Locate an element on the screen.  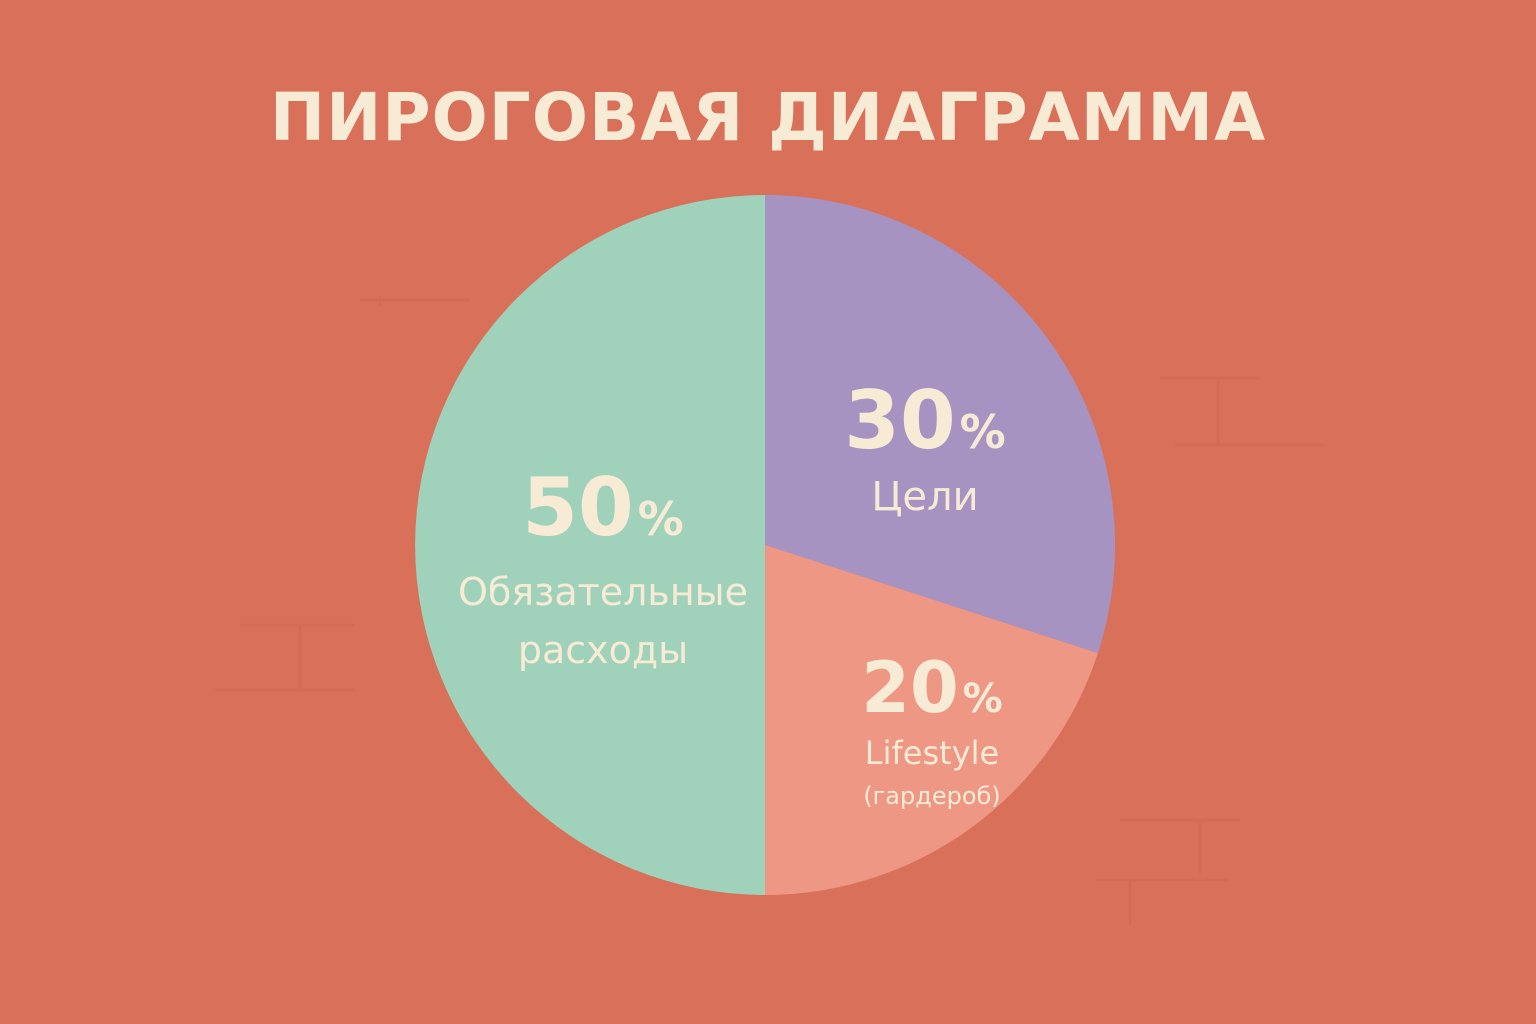
slice-label-group-2: 50% Обязательные расходы is located at coordinates (603, 566).